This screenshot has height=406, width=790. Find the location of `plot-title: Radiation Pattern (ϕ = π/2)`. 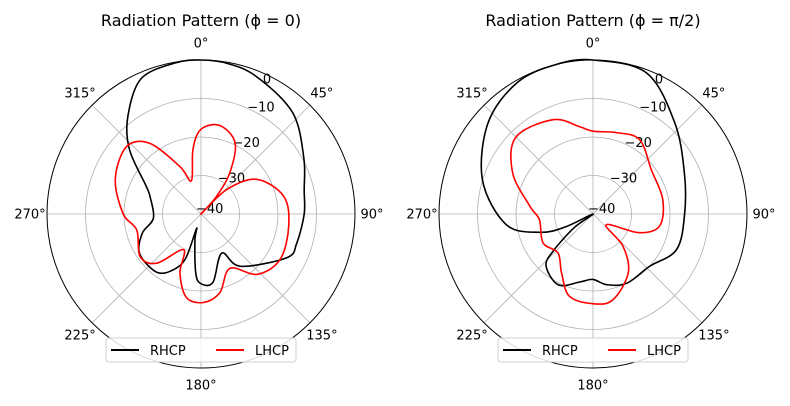

plot-title: Radiation Pattern (ϕ = π/2) is located at coordinates (592, 20).